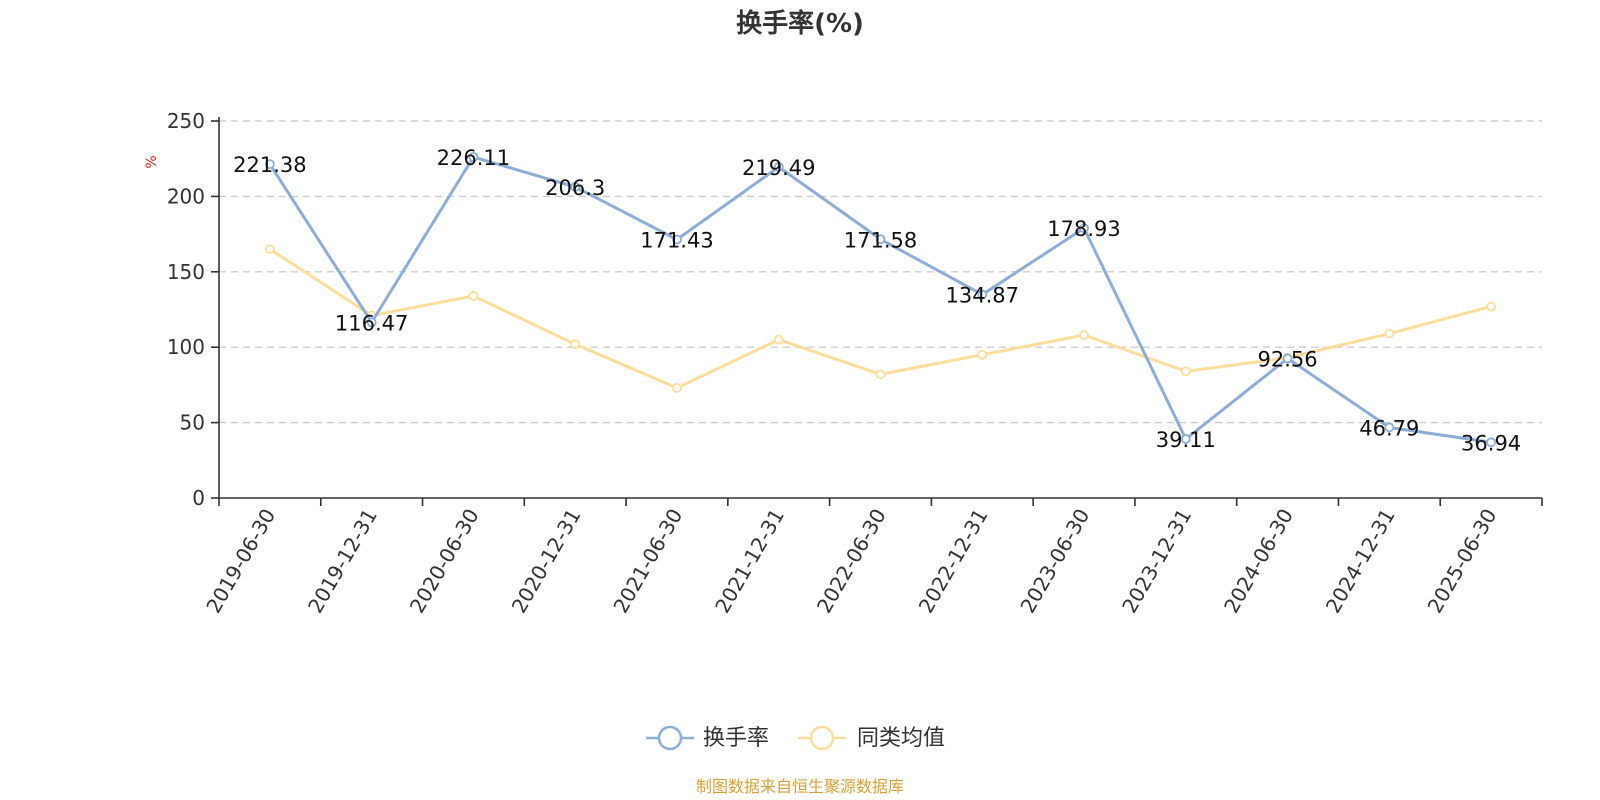 The width and height of the screenshot is (1600, 800). What do you see at coordinates (186, 196) in the screenshot?
I see `y-tick-label: 200` at bounding box center [186, 196].